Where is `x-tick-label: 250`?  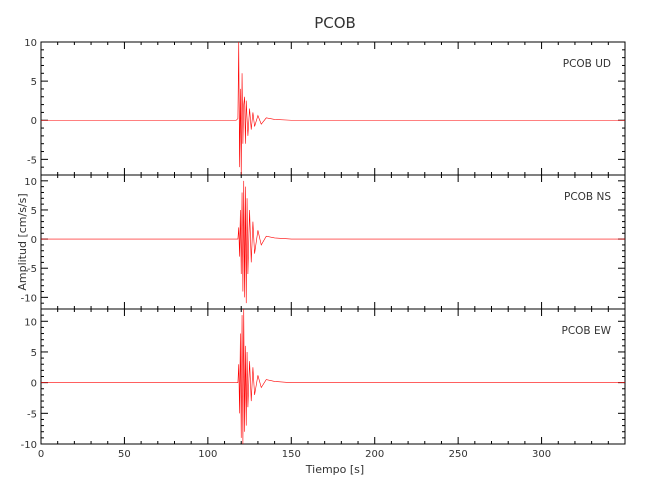
x-tick-label: 250 is located at coordinates (458, 454).